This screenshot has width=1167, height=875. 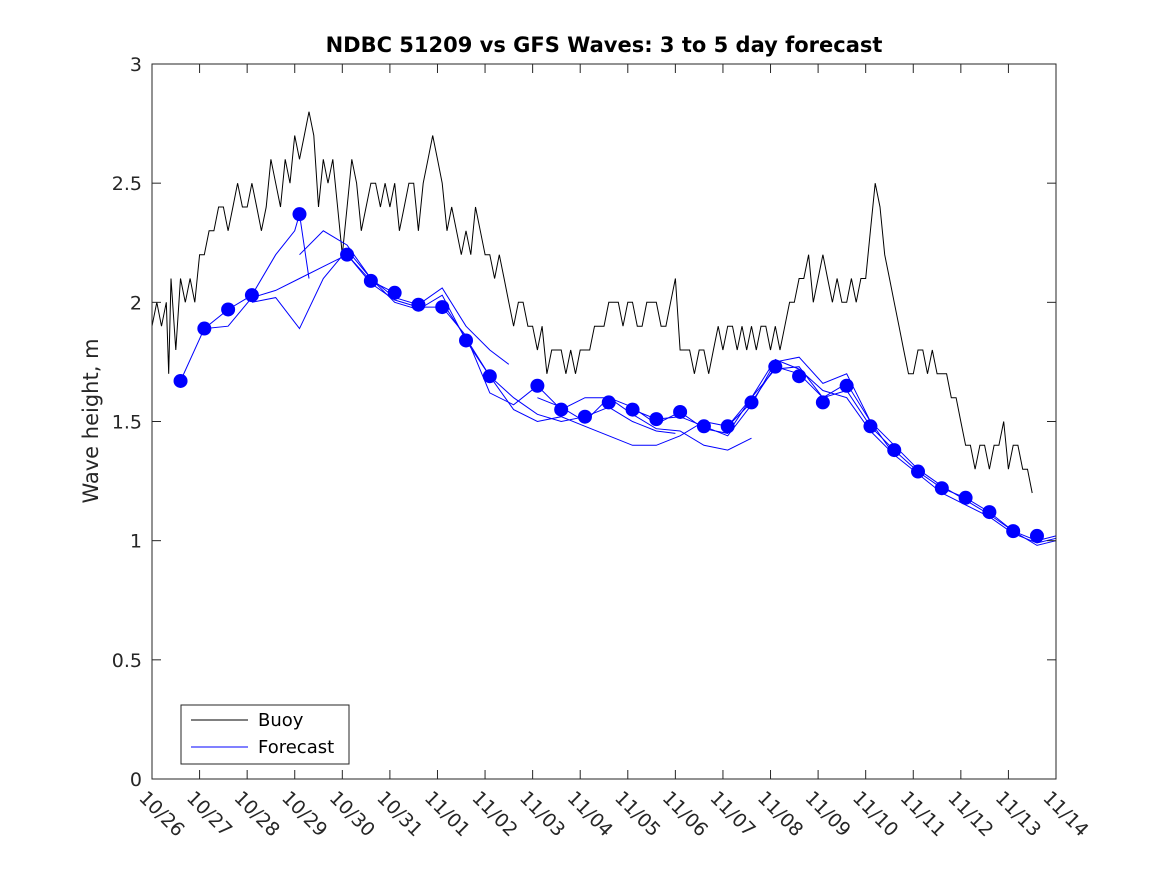 I want to click on legend: Buoy Forecast, so click(x=265, y=734).